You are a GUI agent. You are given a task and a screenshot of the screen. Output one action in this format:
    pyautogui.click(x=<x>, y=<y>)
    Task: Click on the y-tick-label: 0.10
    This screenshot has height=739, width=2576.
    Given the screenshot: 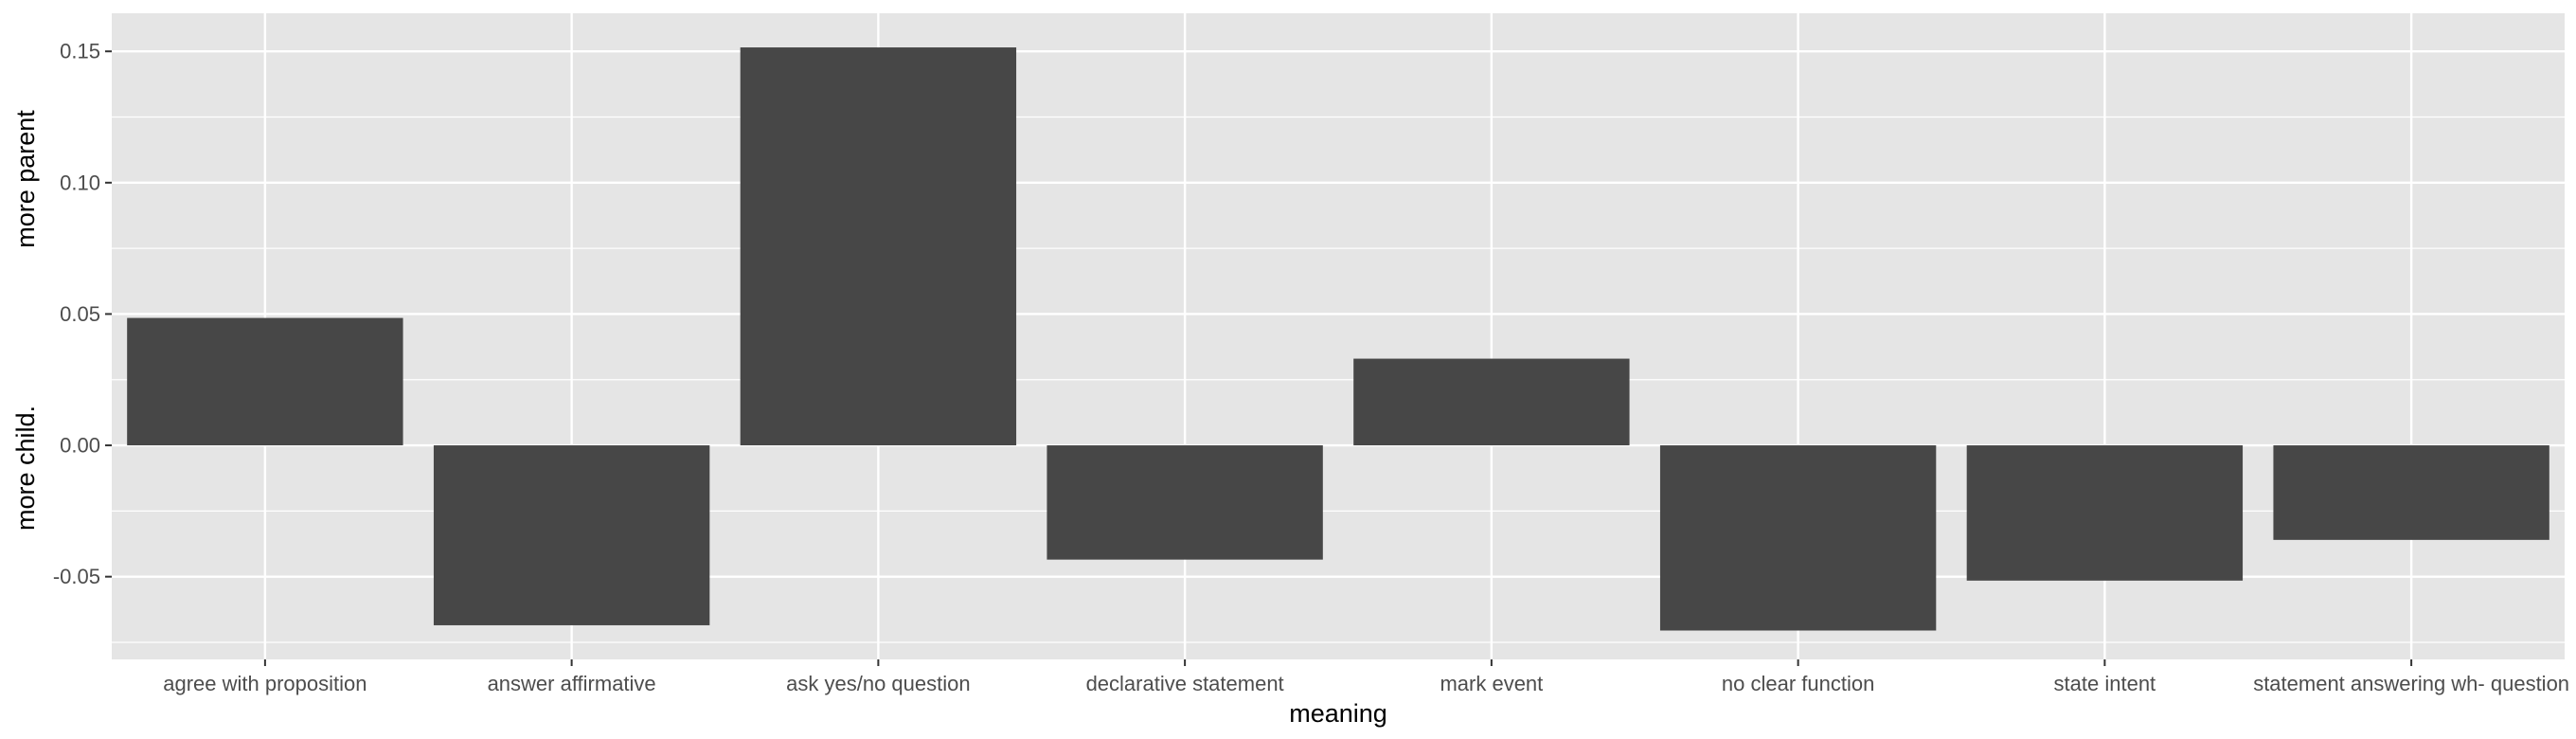 What is the action you would take?
    pyautogui.click(x=80, y=182)
    